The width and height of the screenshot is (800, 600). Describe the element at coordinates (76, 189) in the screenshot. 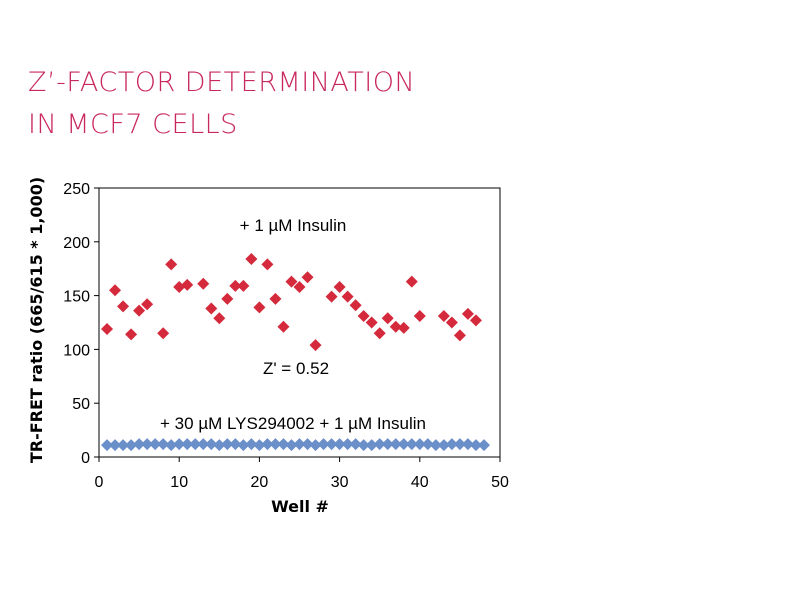

I see `y-tick-label: 250` at that location.